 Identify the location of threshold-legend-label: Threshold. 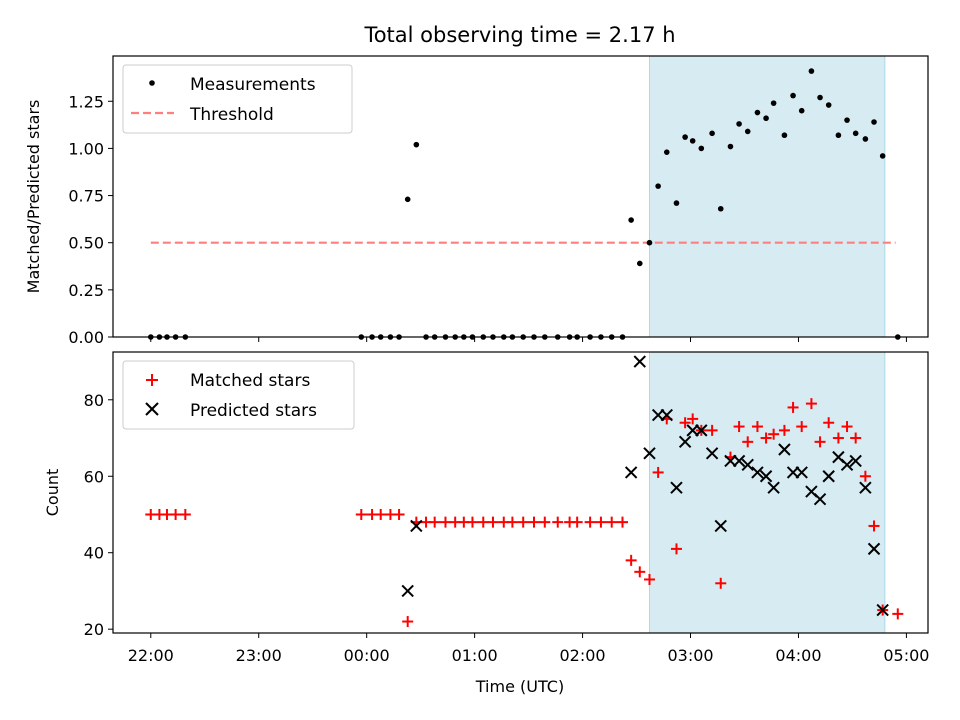
(231, 115).